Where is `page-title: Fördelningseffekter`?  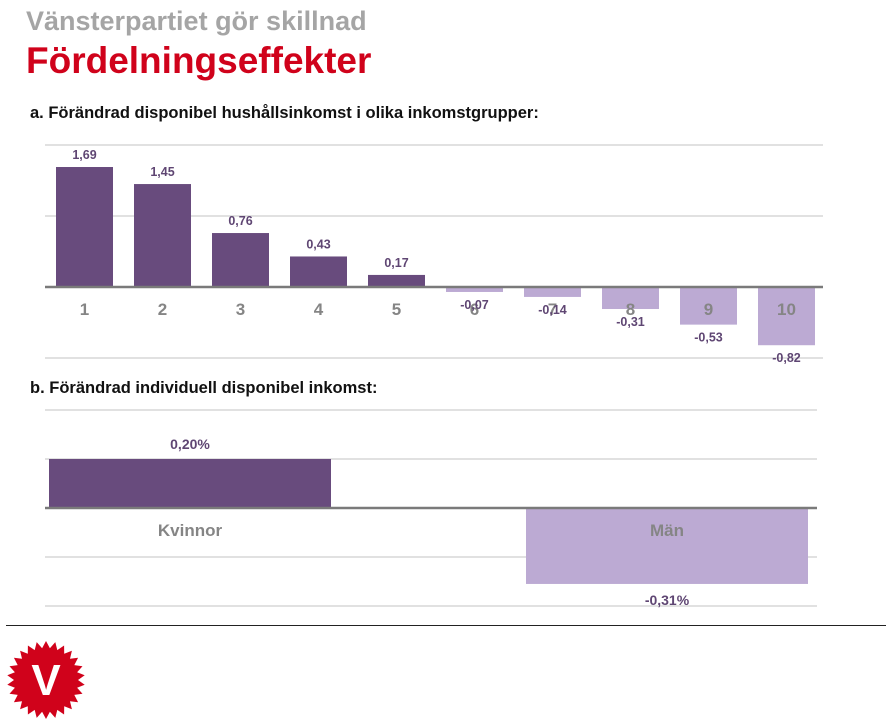 page-title: Fördelningseffekter is located at coordinates (199, 60).